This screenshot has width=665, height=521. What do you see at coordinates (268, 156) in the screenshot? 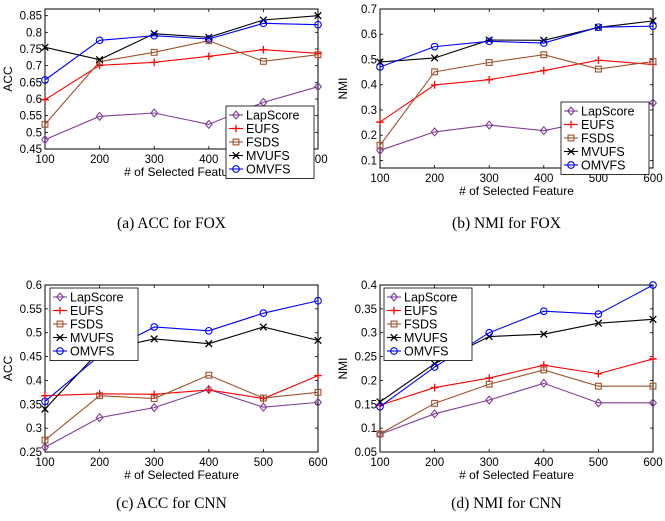
I see `legend-entry: MVUFS` at bounding box center [268, 156].